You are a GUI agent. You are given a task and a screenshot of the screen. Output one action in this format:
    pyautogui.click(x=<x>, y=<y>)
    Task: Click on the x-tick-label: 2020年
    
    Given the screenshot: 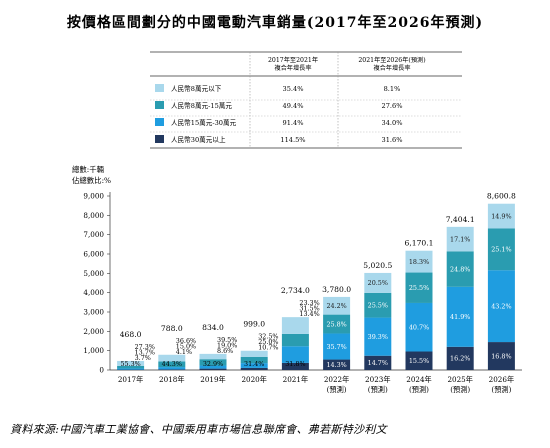 What is the action you would take?
    pyautogui.click(x=253, y=379)
    